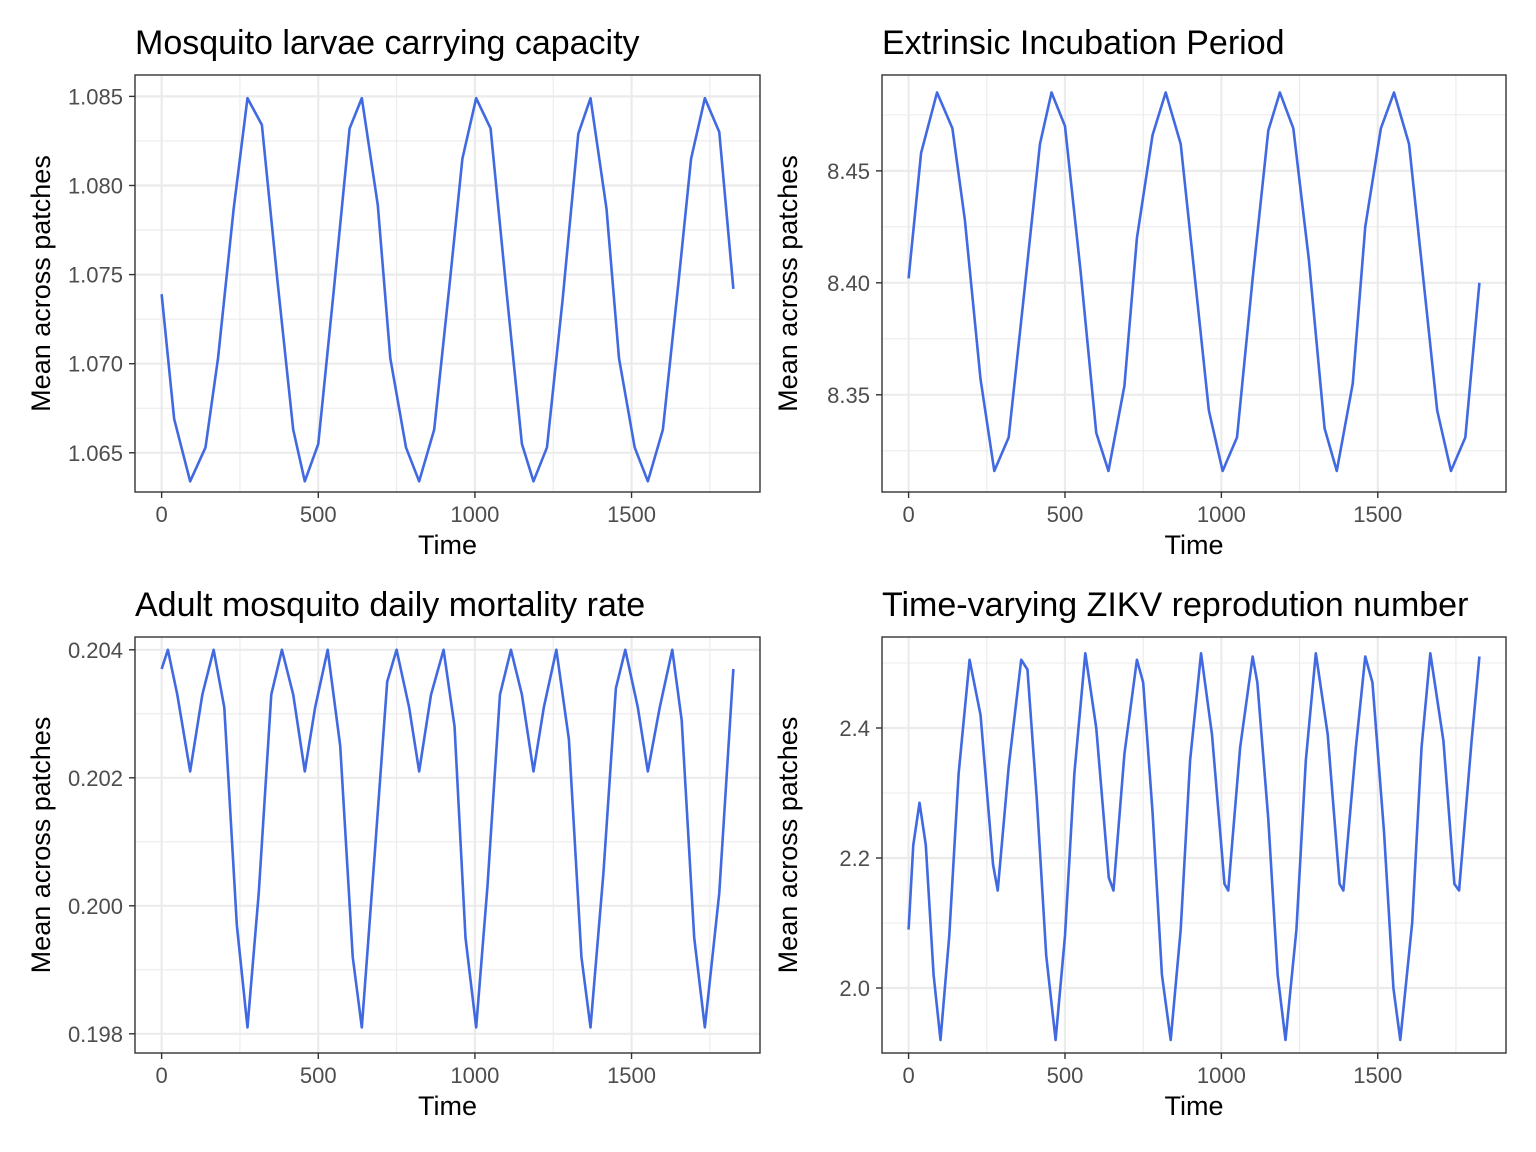 This screenshot has height=1152, width=1536. What do you see at coordinates (387, 43) in the screenshot?
I see `chart-title: Mosquito larvae carrying capacity` at bounding box center [387, 43].